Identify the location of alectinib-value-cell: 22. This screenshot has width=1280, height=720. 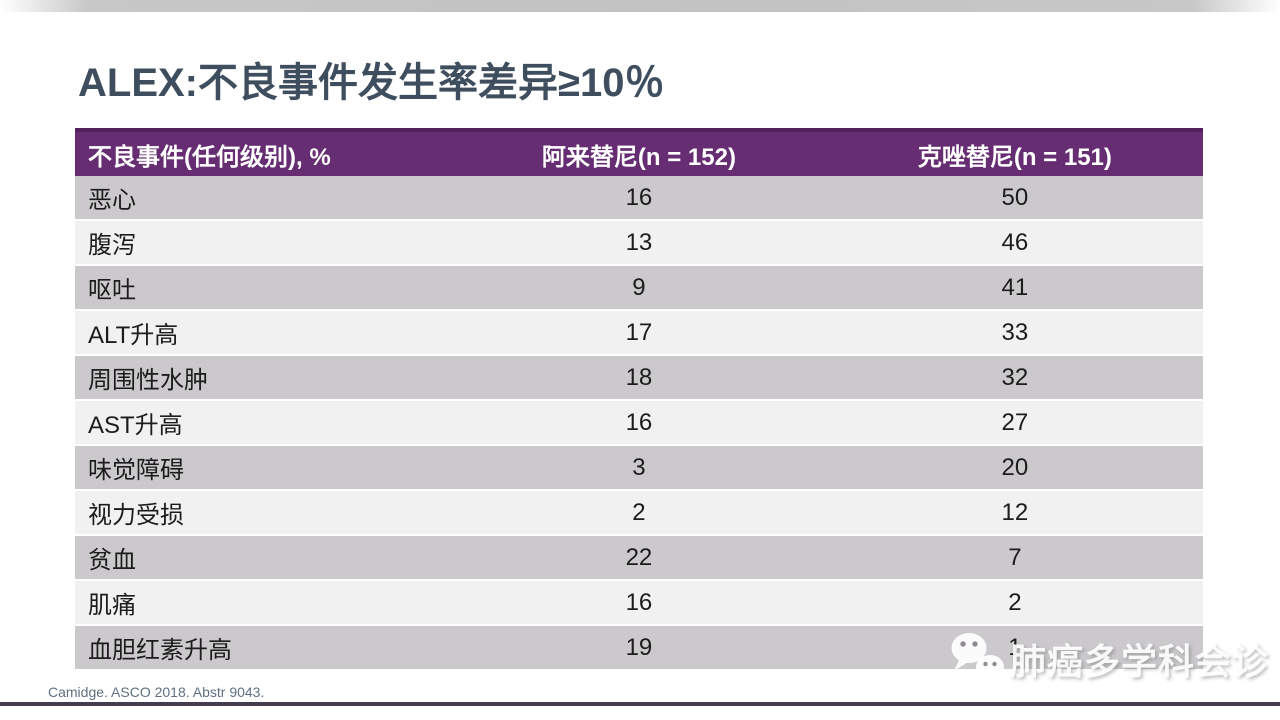
(639, 557).